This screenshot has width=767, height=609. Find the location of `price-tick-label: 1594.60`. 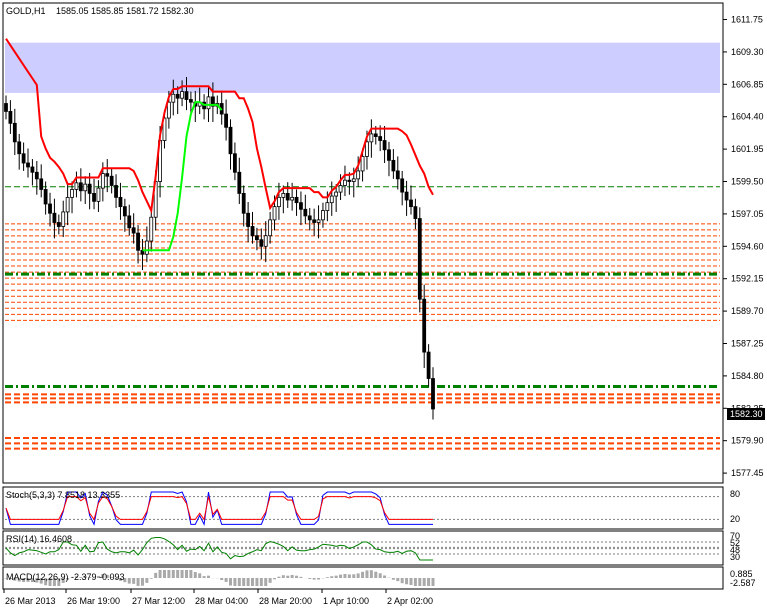

price-tick-label: 1594.60 is located at coordinates (747, 246).